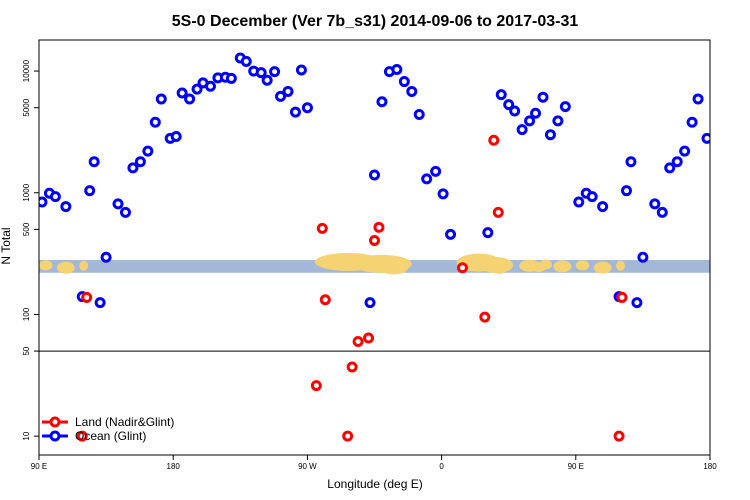 The image size is (750, 500). I want to click on y-tick-label: 500, so click(26, 229).